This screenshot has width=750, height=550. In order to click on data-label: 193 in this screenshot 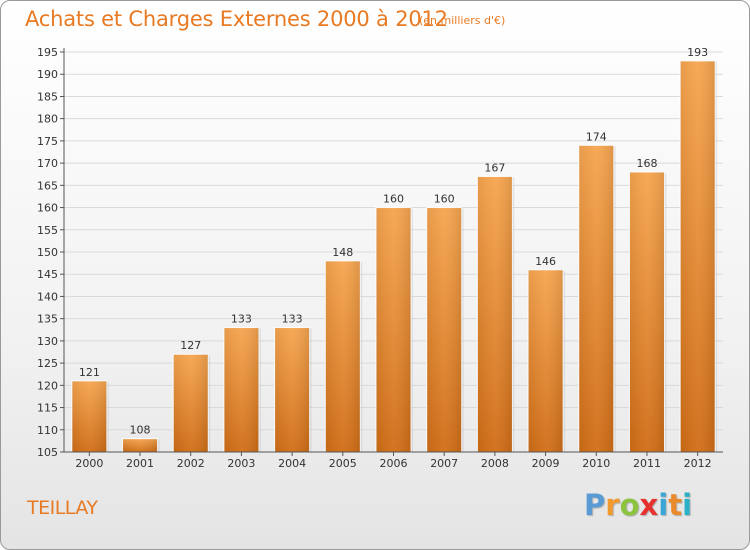, I will do `click(697, 52)`.